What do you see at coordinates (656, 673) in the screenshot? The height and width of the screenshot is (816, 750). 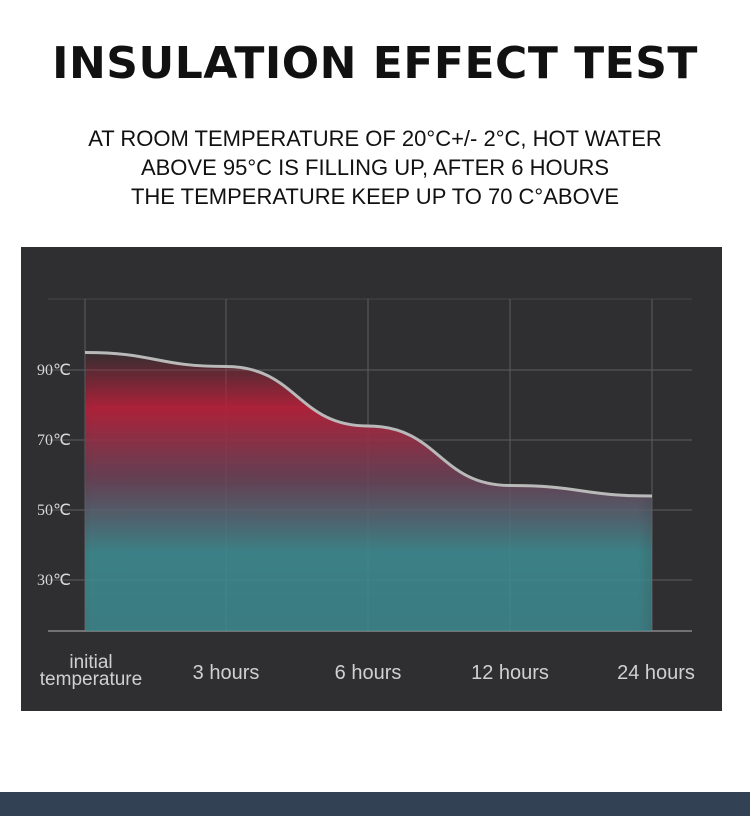 I see `x-tick-label-4: 24 hours` at bounding box center [656, 673].